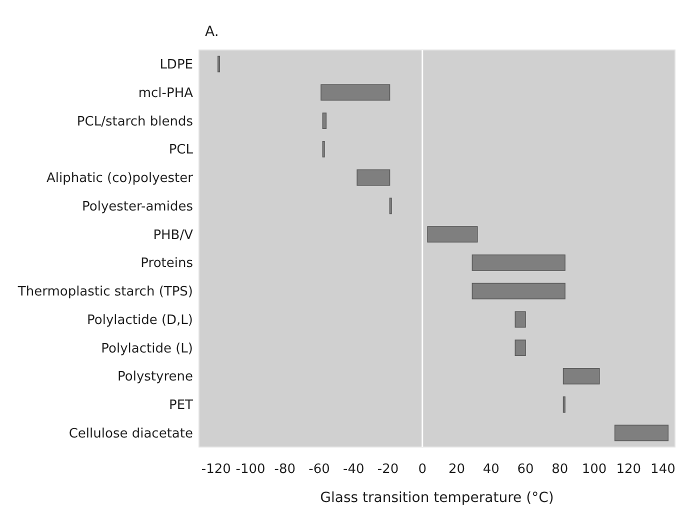  I want to click on x-tick-label: 0, so click(422, 469).